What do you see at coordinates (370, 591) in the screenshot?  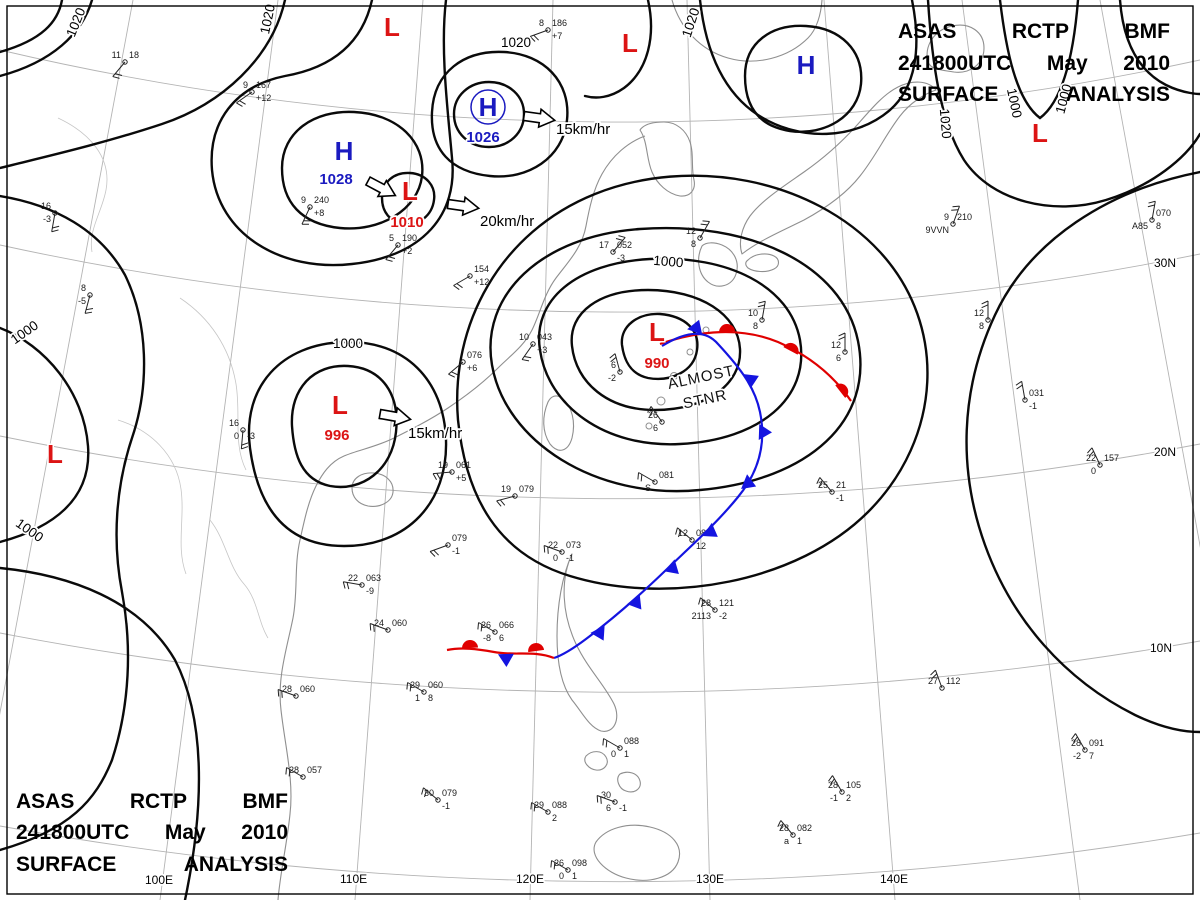 I see `svg-text: -9` at bounding box center [370, 591].